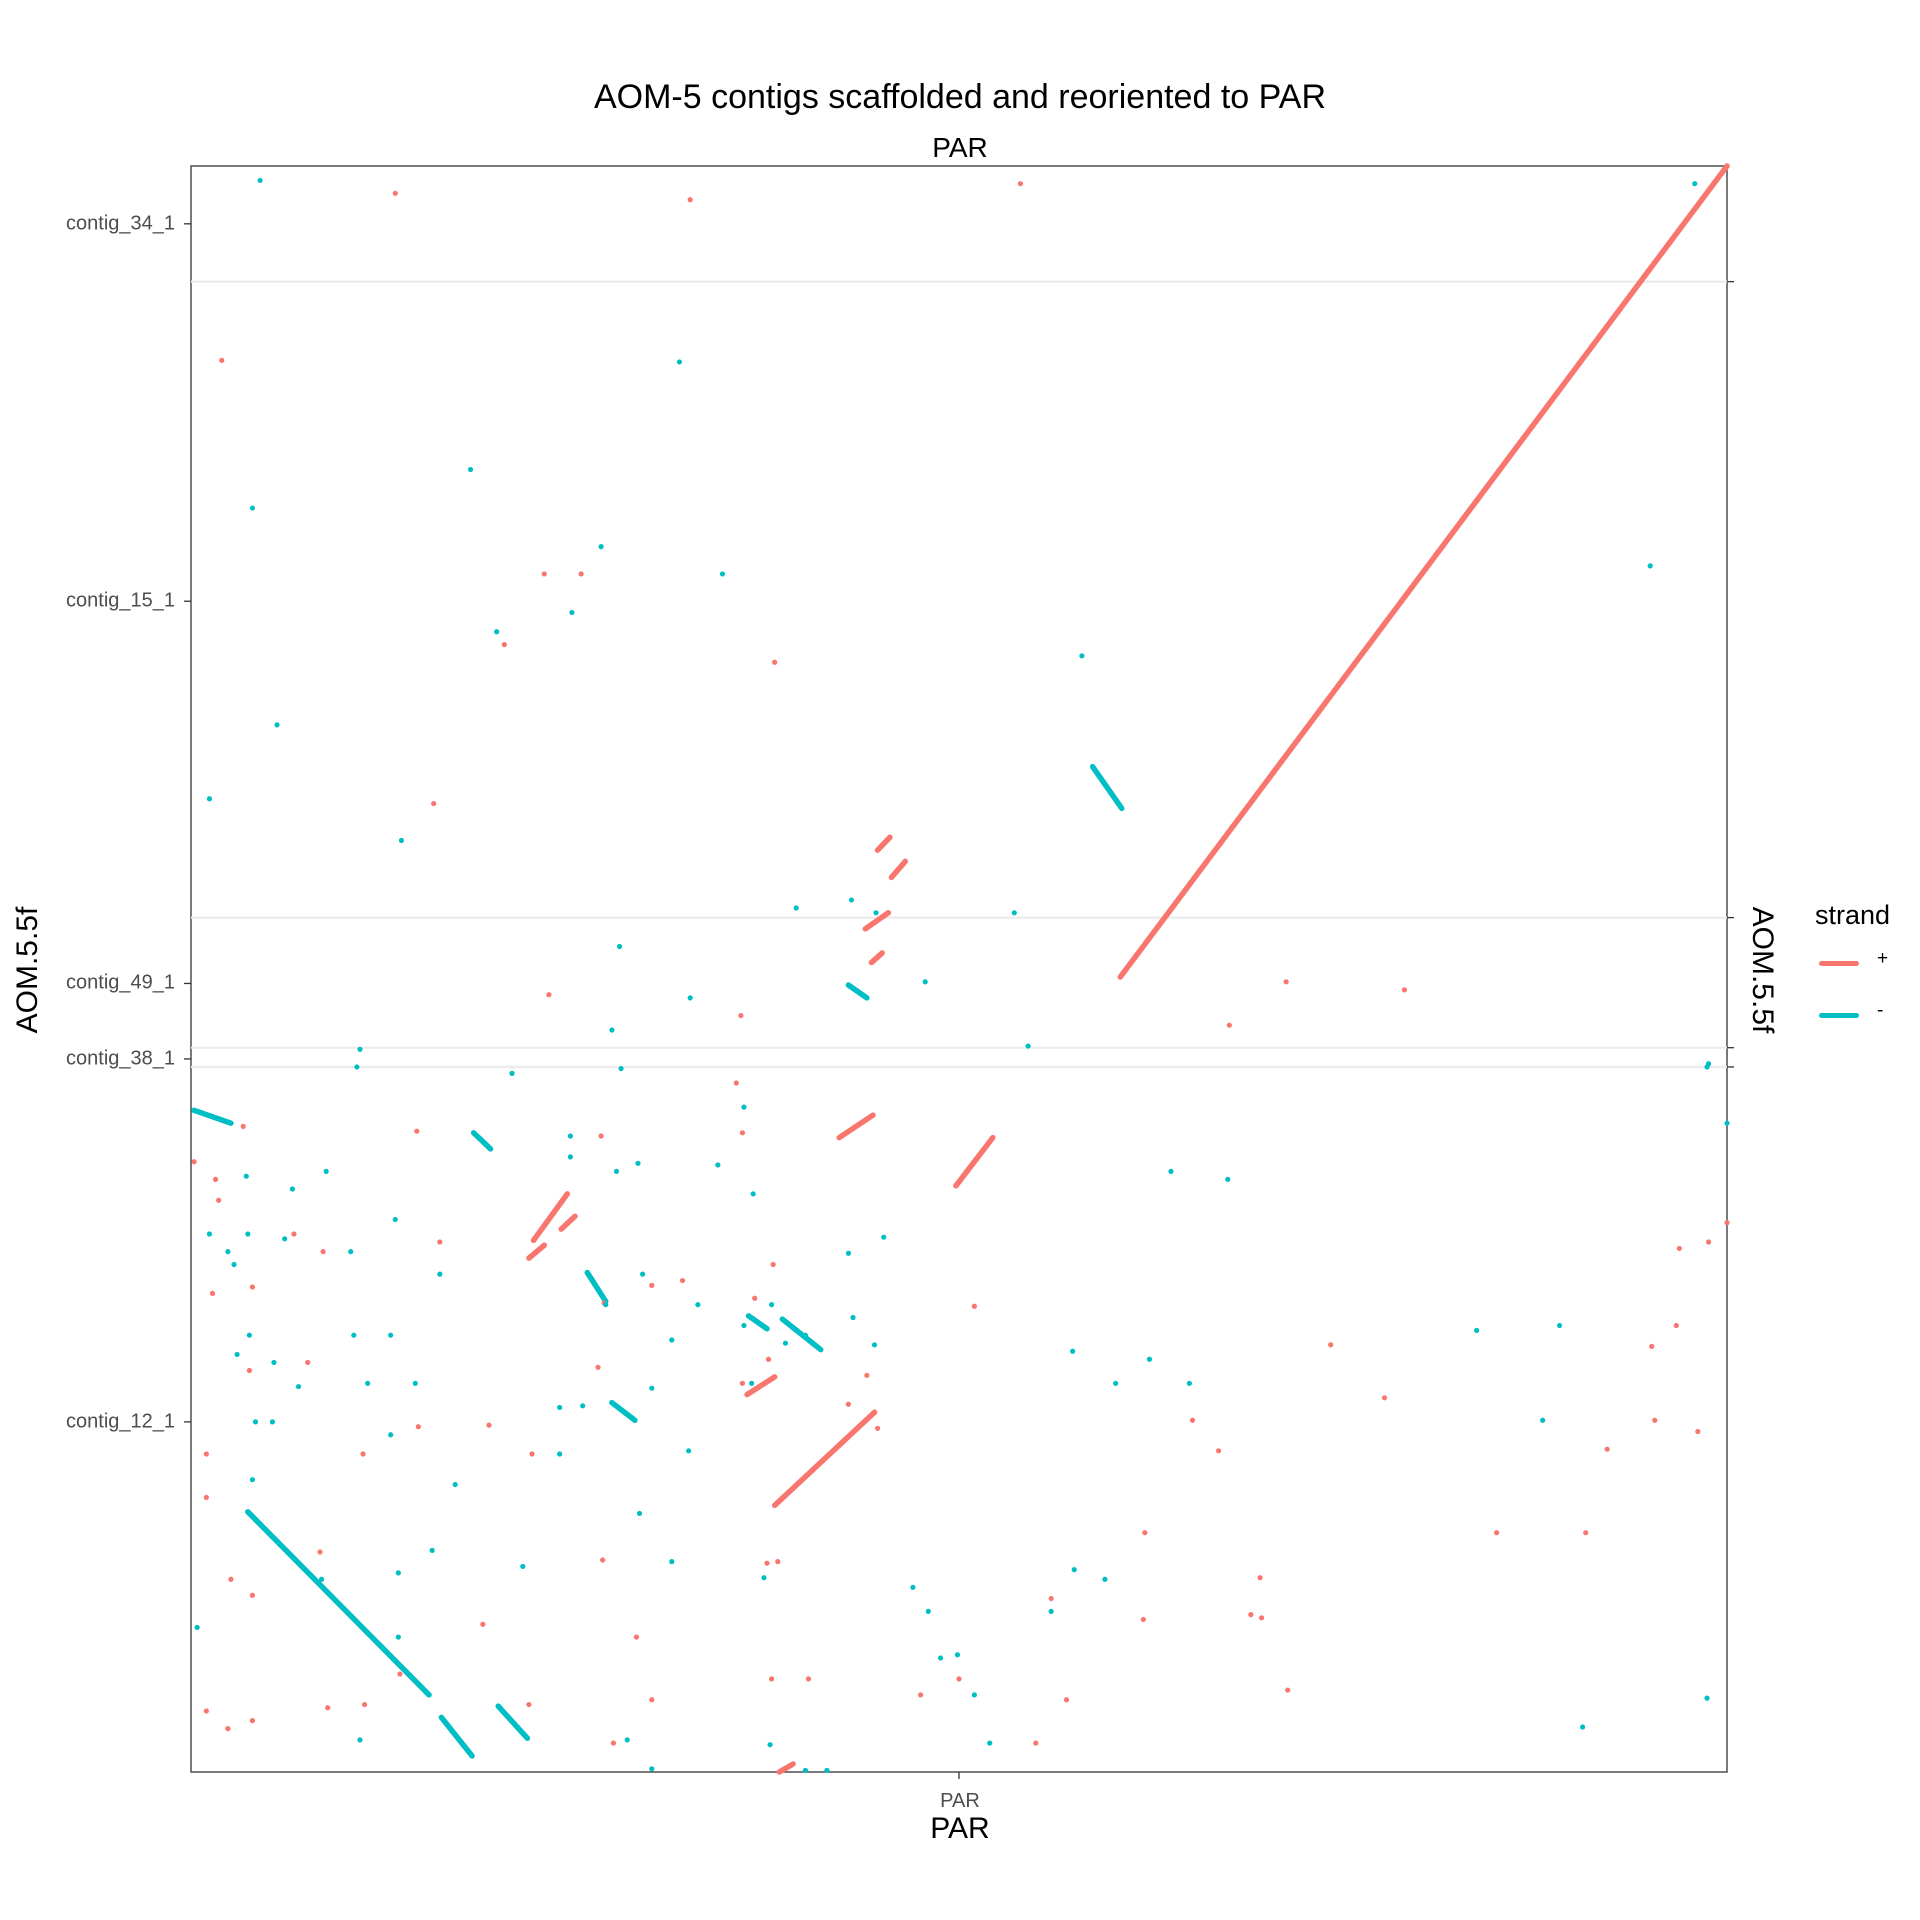 The height and width of the screenshot is (1920, 1920). I want to click on y-tick-label: contig_49_1, so click(120, 982).